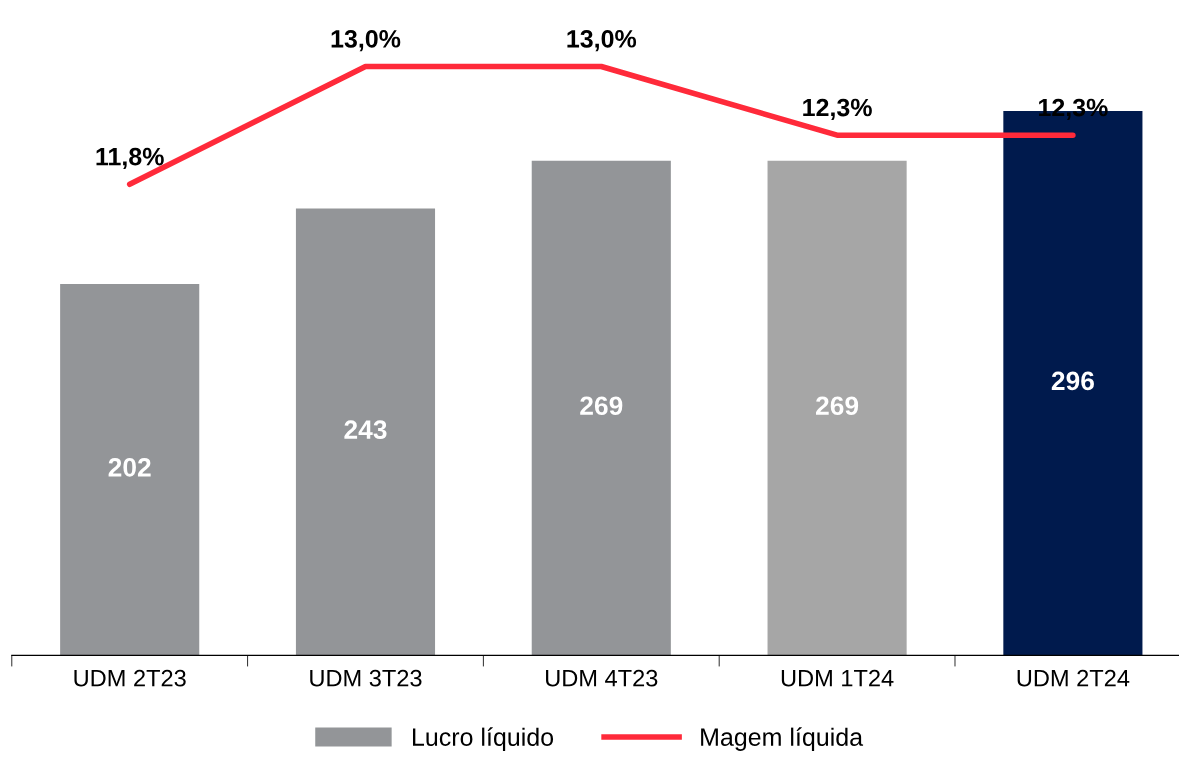 Image resolution: width=1179 pixels, height=762 pixels. What do you see at coordinates (483, 739) in the screenshot?
I see `legend-label: Lucro líquido` at bounding box center [483, 739].